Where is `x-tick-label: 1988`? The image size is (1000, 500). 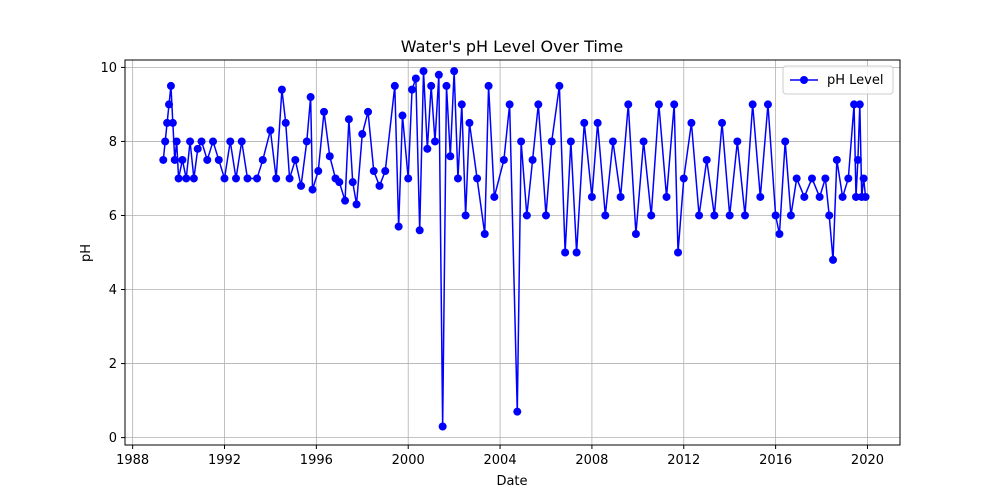
x-tick-label: 1988 is located at coordinates (132, 460).